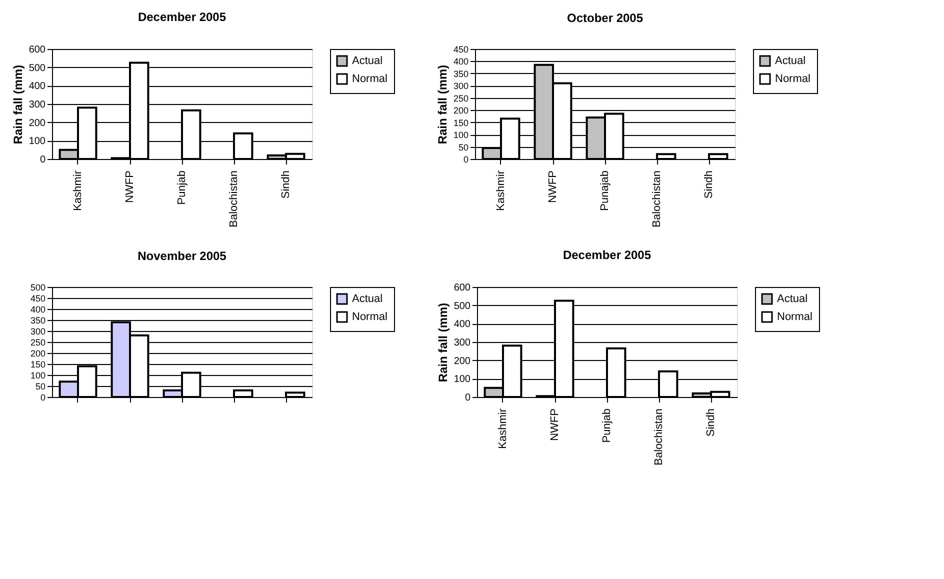 The image size is (944, 579). Describe the element at coordinates (605, 190) in the screenshot. I see `x-tick-label: Punajab` at that location.